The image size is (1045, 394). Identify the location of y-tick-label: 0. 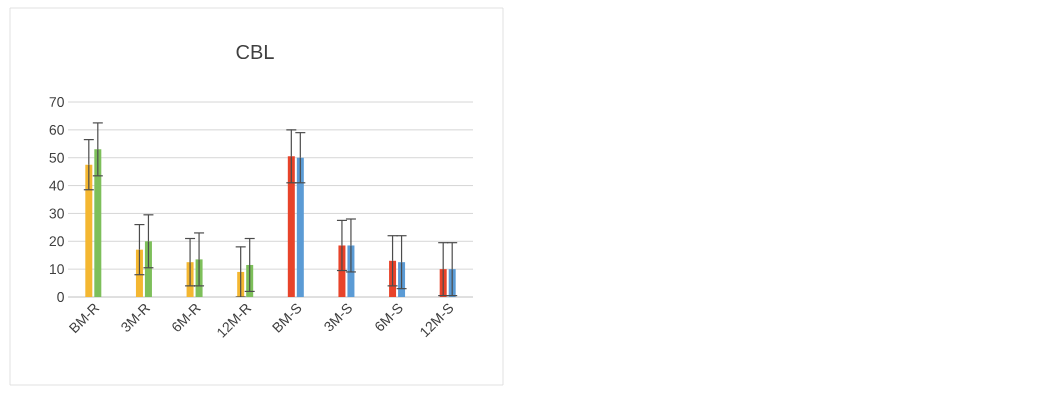
(60, 297).